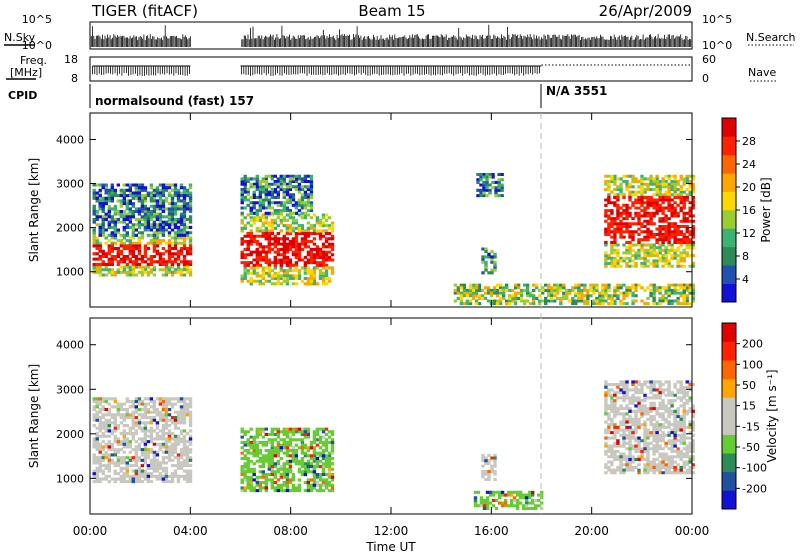 The height and width of the screenshot is (554, 800). Describe the element at coordinates (34, 210) in the screenshot. I see `power-ylabel: Slant Range [km]` at that location.